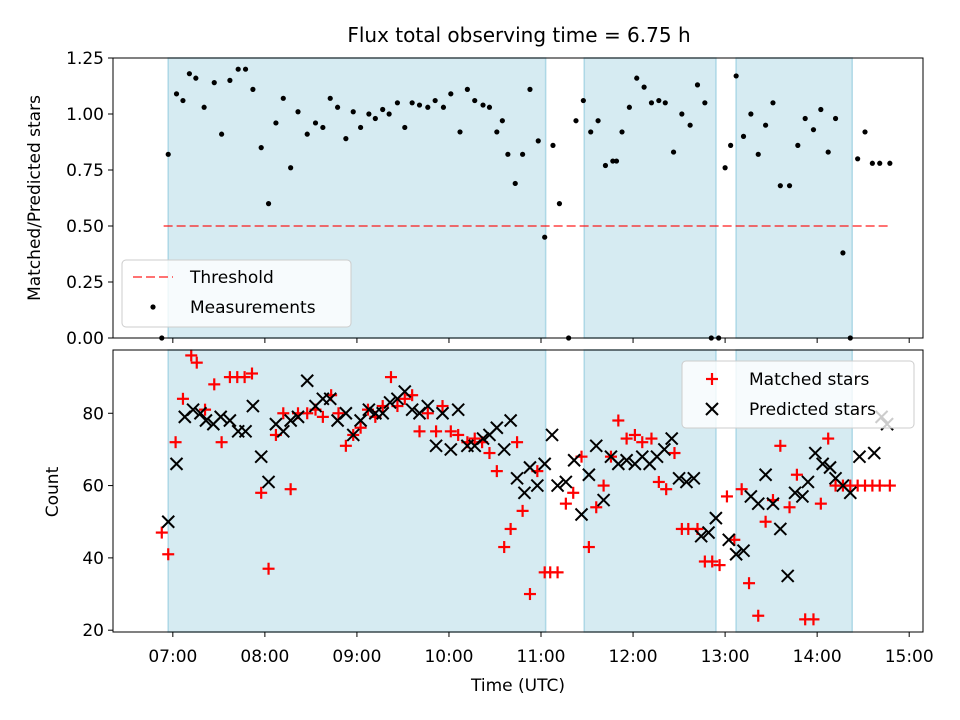  What do you see at coordinates (97, 522) in the screenshot?
I see `bottom-y-ticks: 20 40 60 80` at bounding box center [97, 522].